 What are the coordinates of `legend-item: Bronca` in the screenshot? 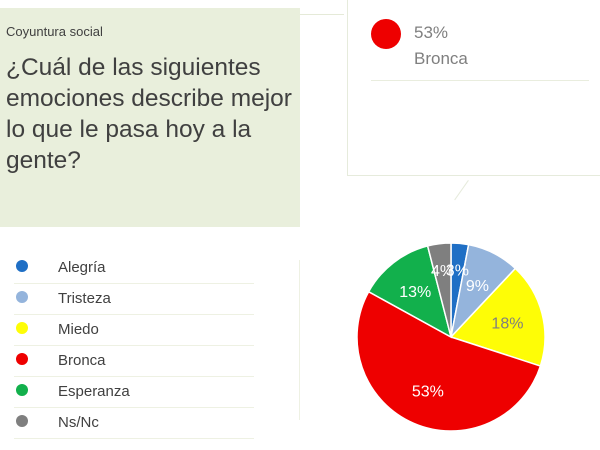 It's located at (134, 361).